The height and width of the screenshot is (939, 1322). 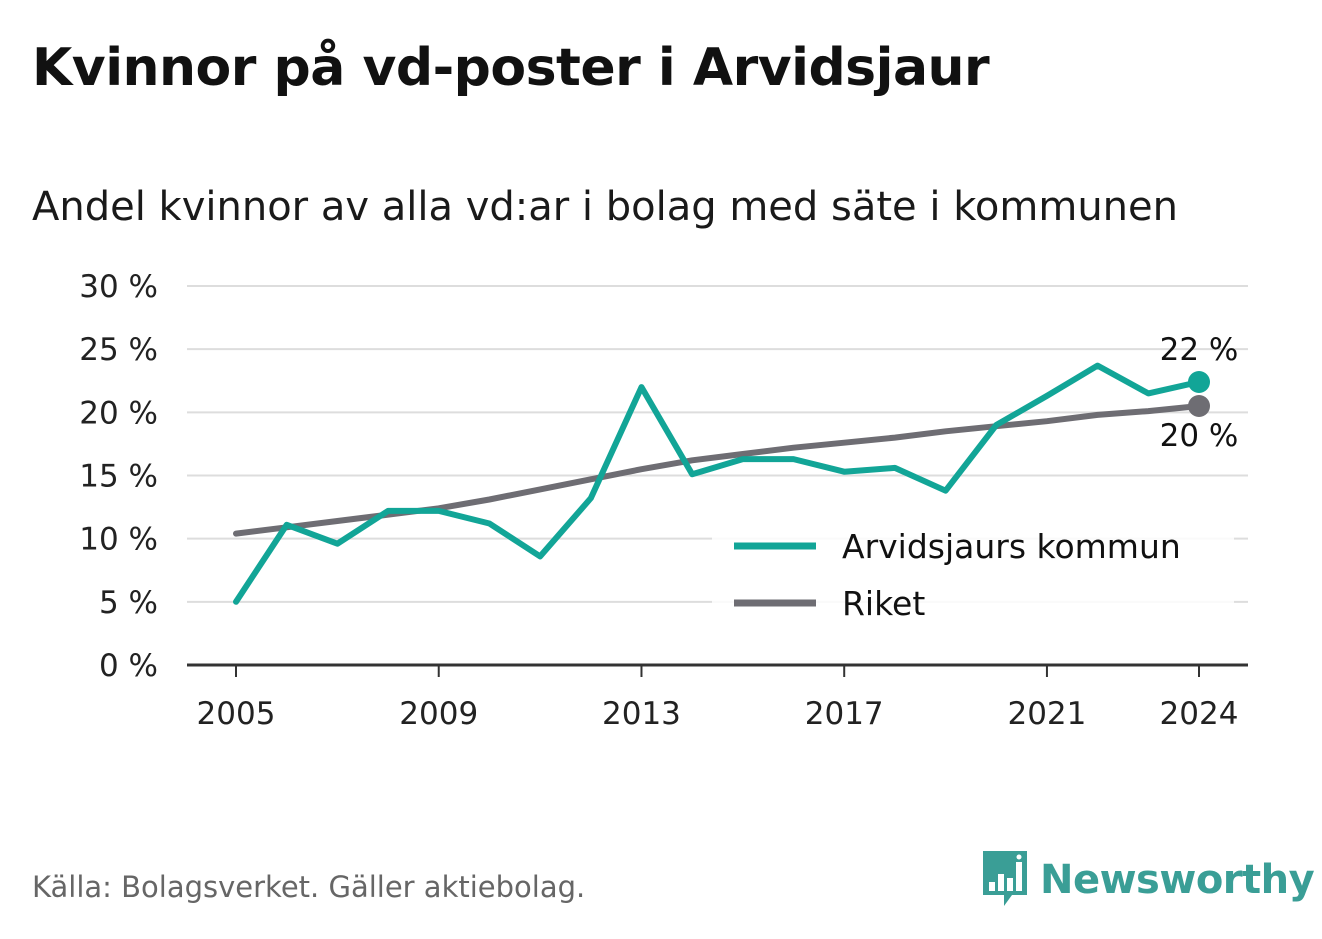 I want to click on x-tick-label: 2017, so click(x=844, y=714).